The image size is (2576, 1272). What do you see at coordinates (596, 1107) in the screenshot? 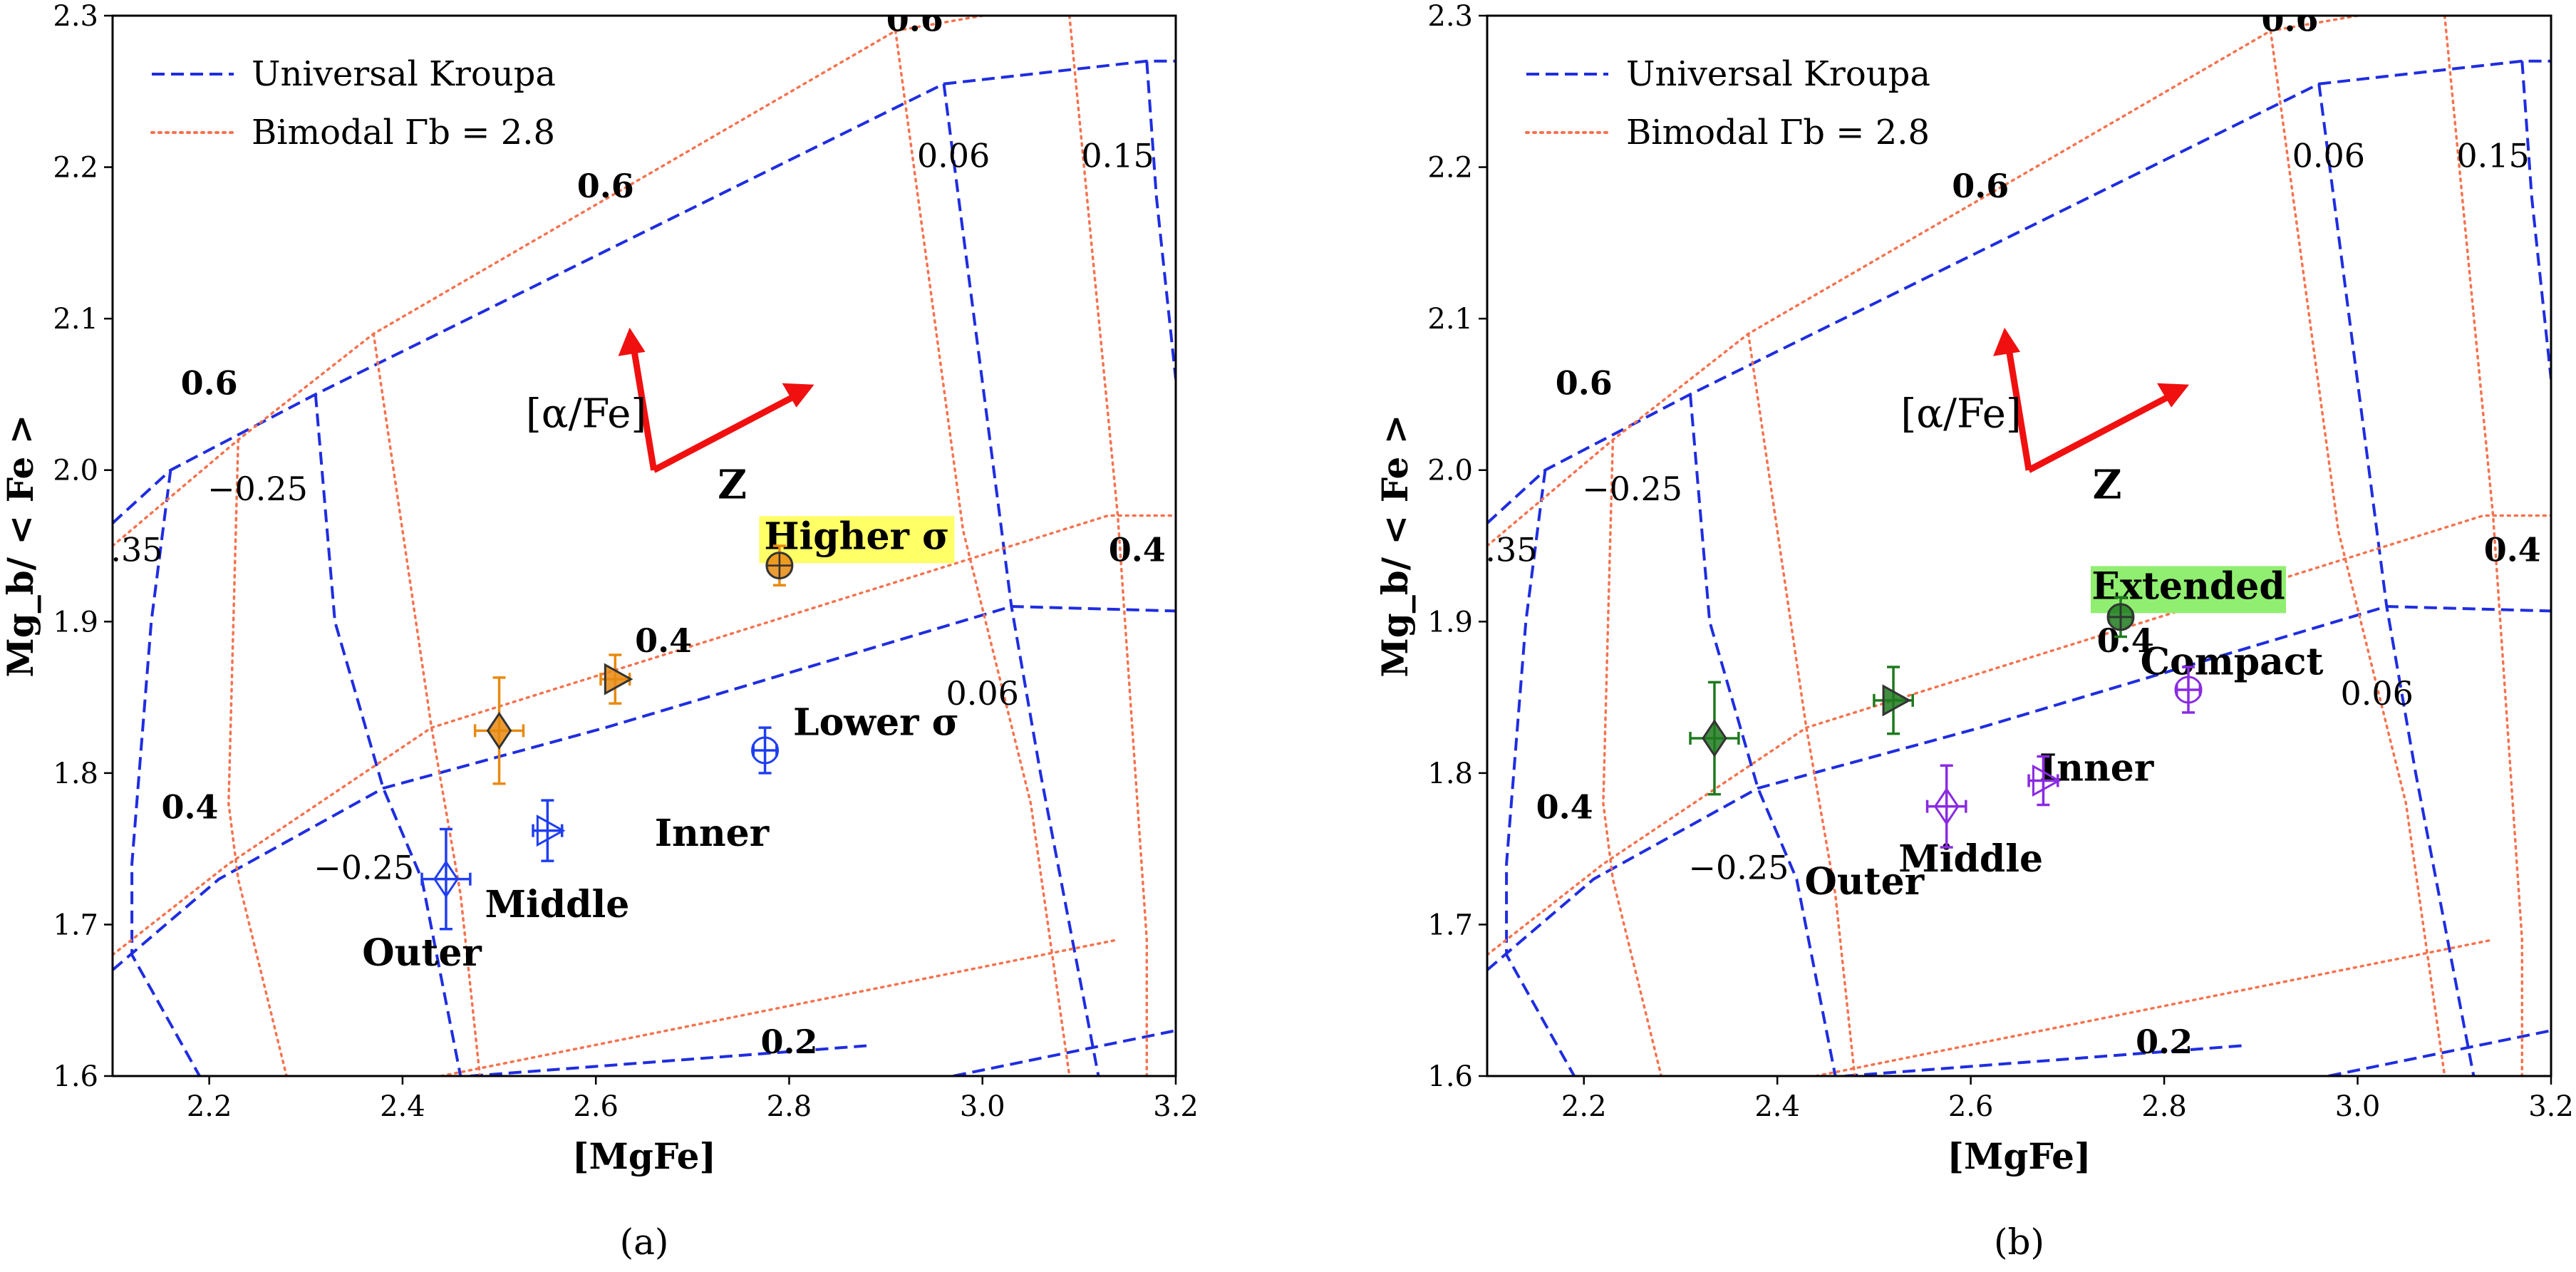
I see `x-tick-label: 2.6` at bounding box center [596, 1107].